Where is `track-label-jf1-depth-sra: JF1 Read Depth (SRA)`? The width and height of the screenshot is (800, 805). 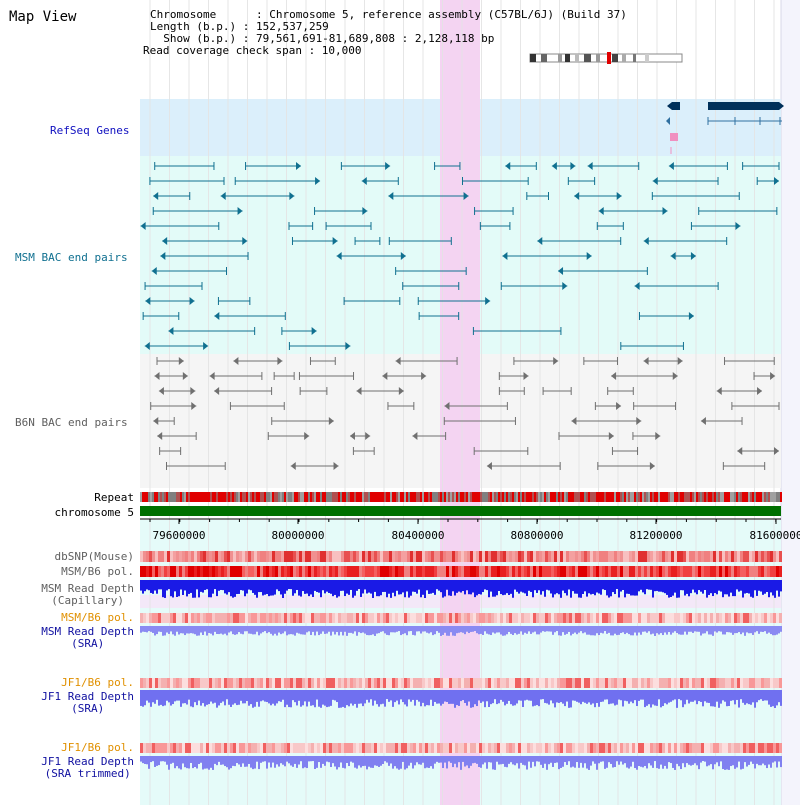
track-label-jf1-depth-sra: JF1 Read Depth (SRA) is located at coordinates (87, 703).